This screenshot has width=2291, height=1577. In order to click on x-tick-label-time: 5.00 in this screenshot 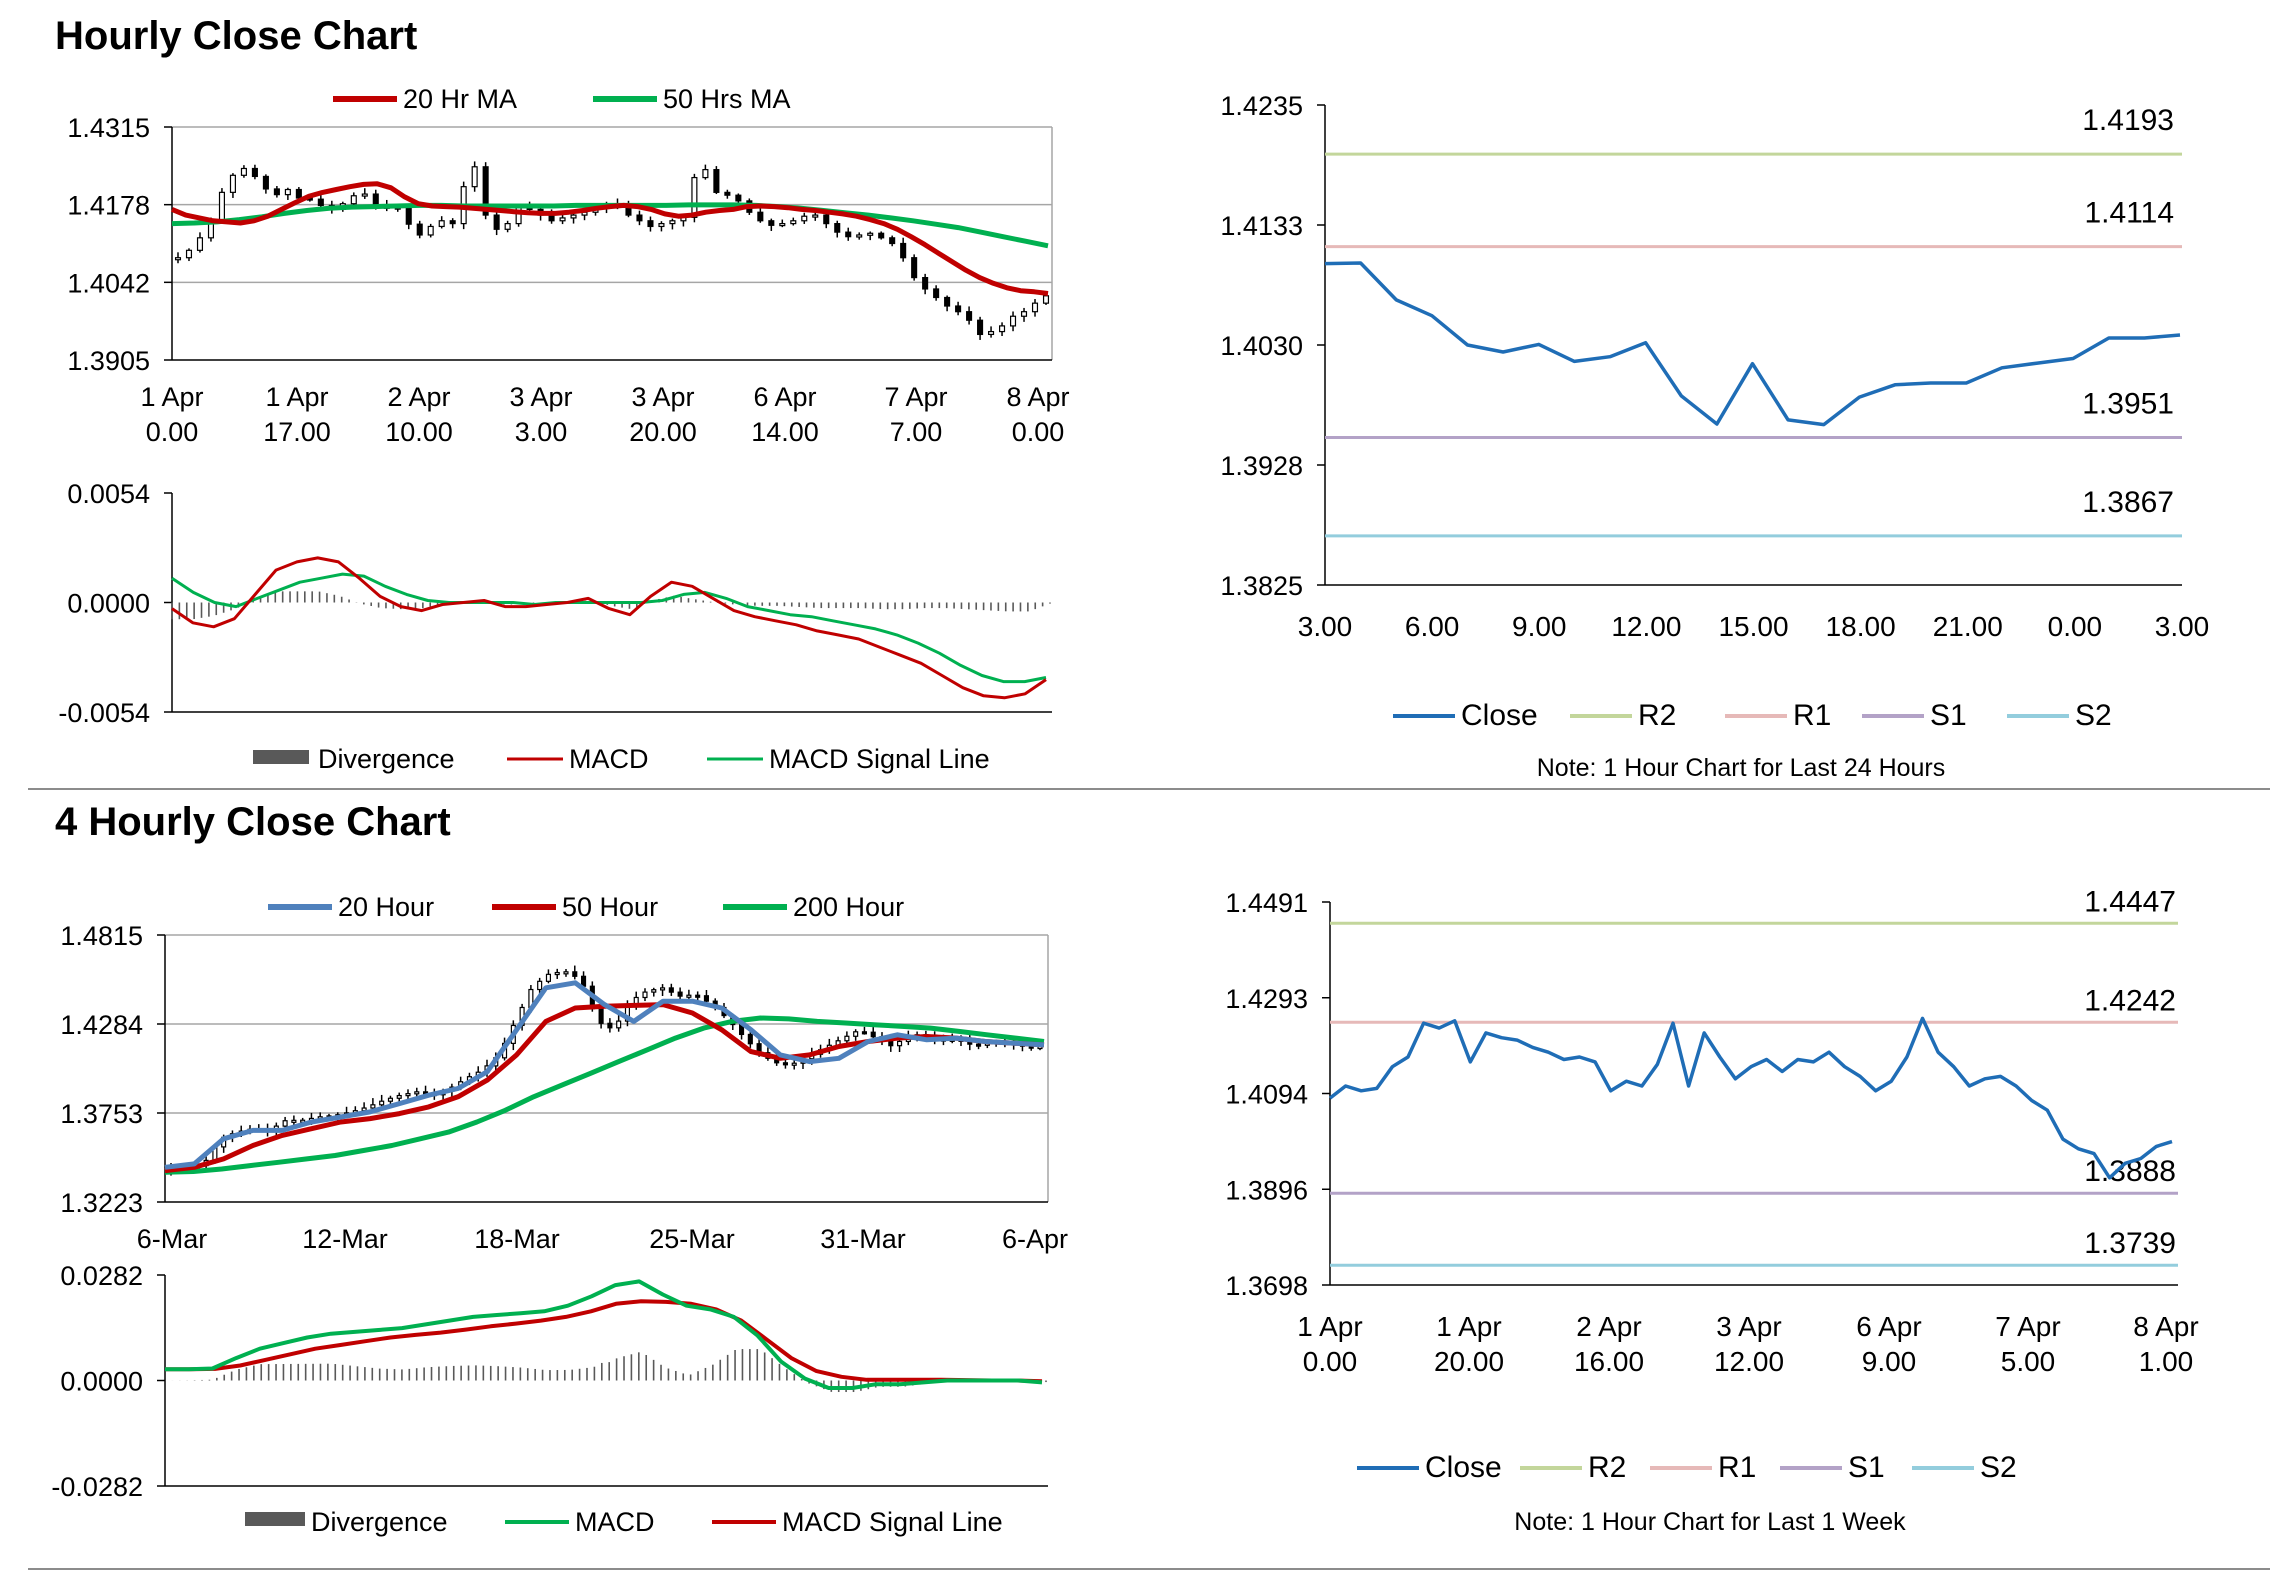, I will do `click(2028, 1361)`.